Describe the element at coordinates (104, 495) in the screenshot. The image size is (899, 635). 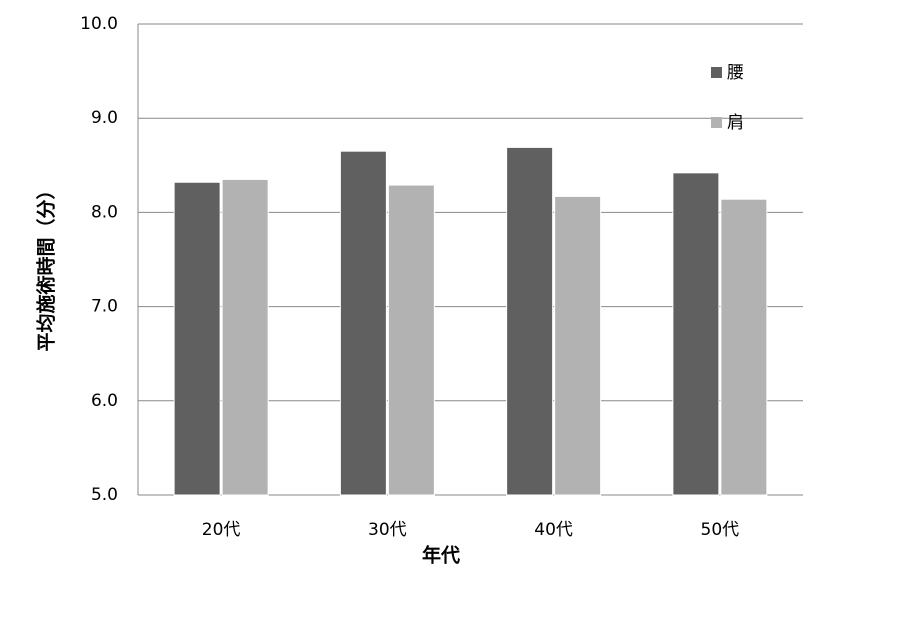
I see `y-tick-label: 5.0` at that location.